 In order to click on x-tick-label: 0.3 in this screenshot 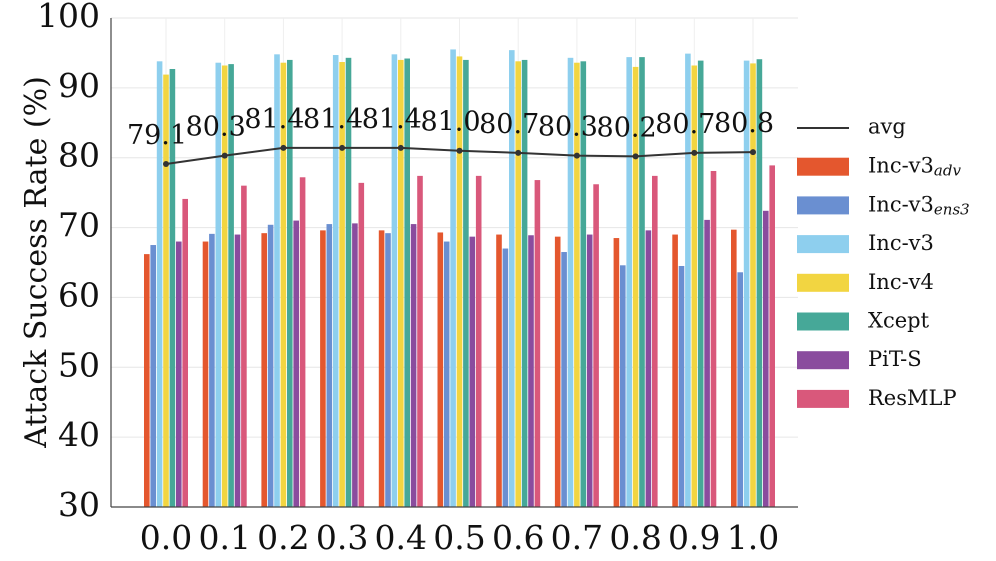, I will do `click(342, 537)`.